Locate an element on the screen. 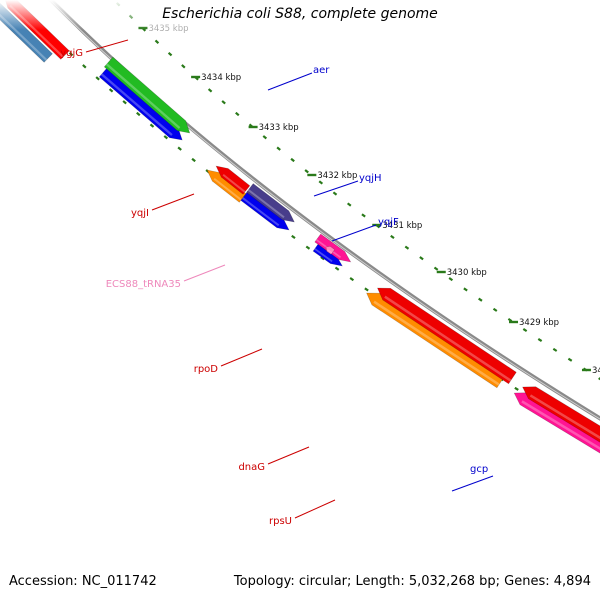 The height and width of the screenshot is (600, 600). scale-tick-label: 3433 kbp is located at coordinates (279, 128).